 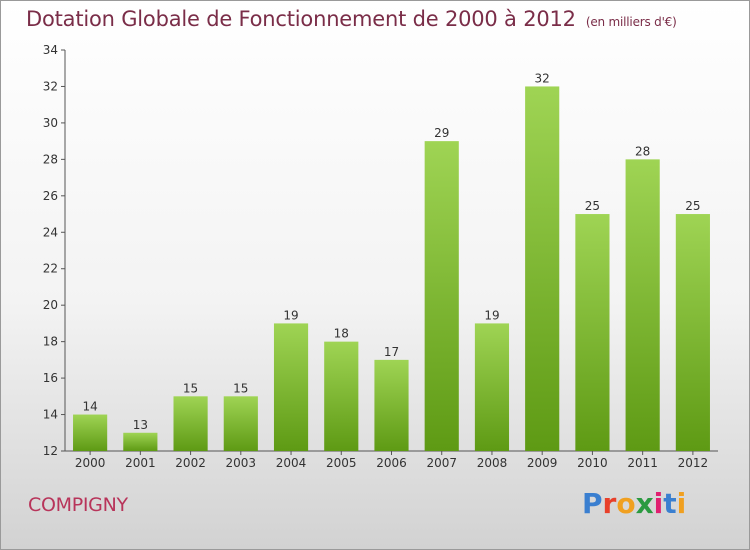 What do you see at coordinates (78, 505) in the screenshot?
I see `commune-name: COMPIGNY` at bounding box center [78, 505].